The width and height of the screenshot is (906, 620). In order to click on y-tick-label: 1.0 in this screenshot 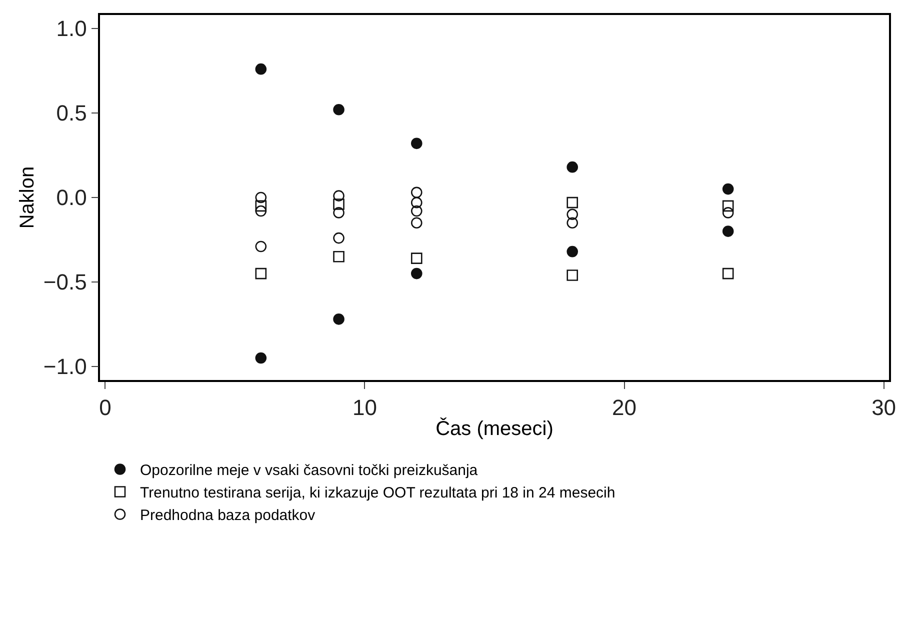, I will do `click(71, 29)`.